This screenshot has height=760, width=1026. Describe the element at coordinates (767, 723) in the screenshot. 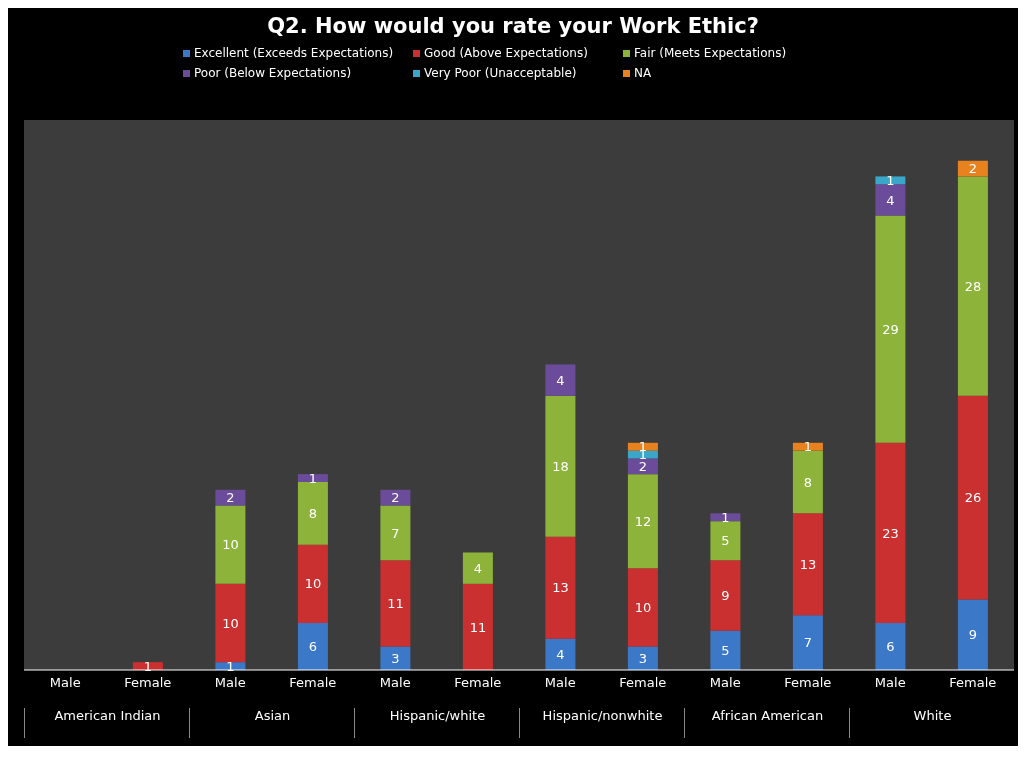

I see `text: African American` at that location.